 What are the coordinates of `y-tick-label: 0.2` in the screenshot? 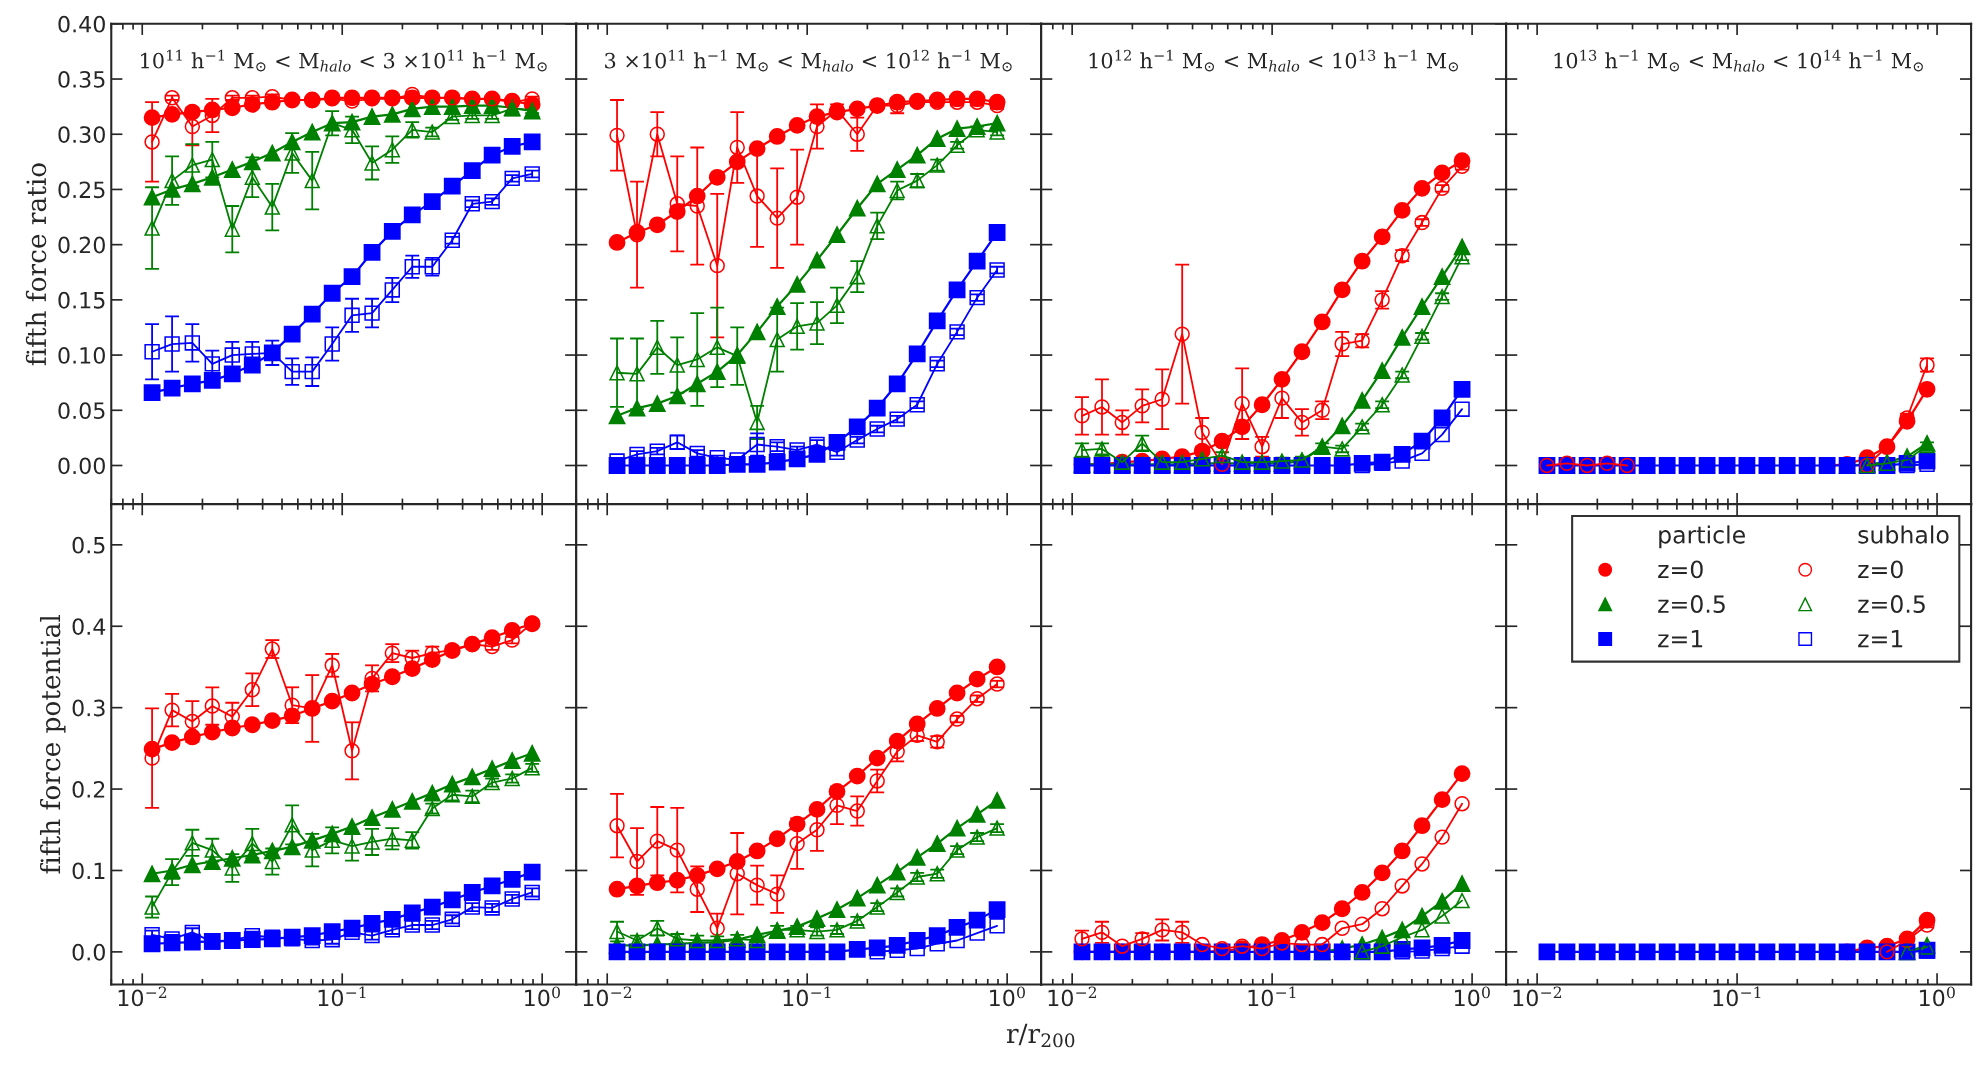 It's located at (88, 789).